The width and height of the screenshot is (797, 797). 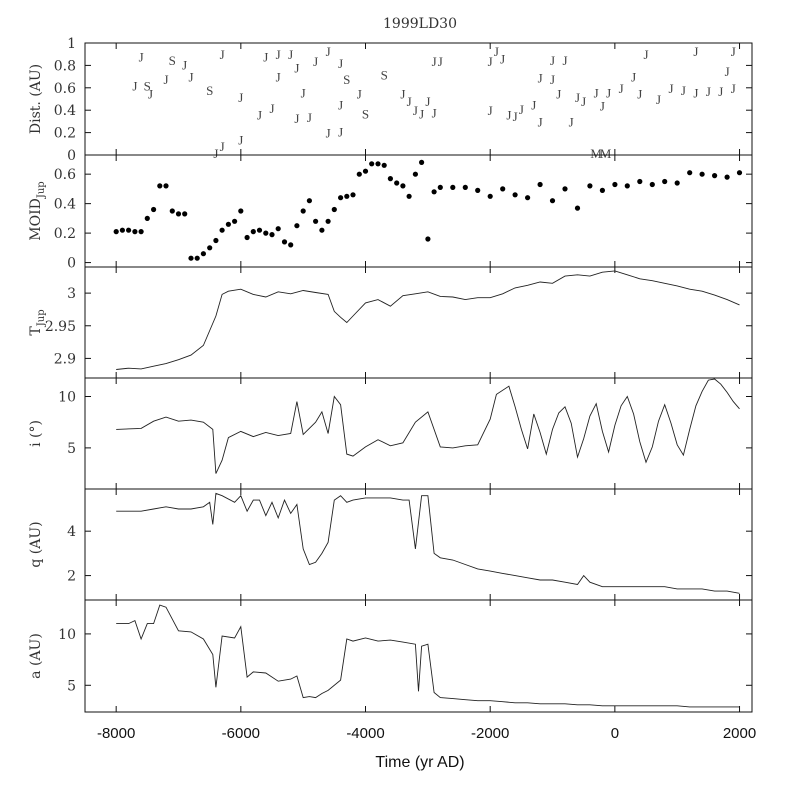 I want to click on y-axis-label-incl: i (°), so click(x=36, y=433).